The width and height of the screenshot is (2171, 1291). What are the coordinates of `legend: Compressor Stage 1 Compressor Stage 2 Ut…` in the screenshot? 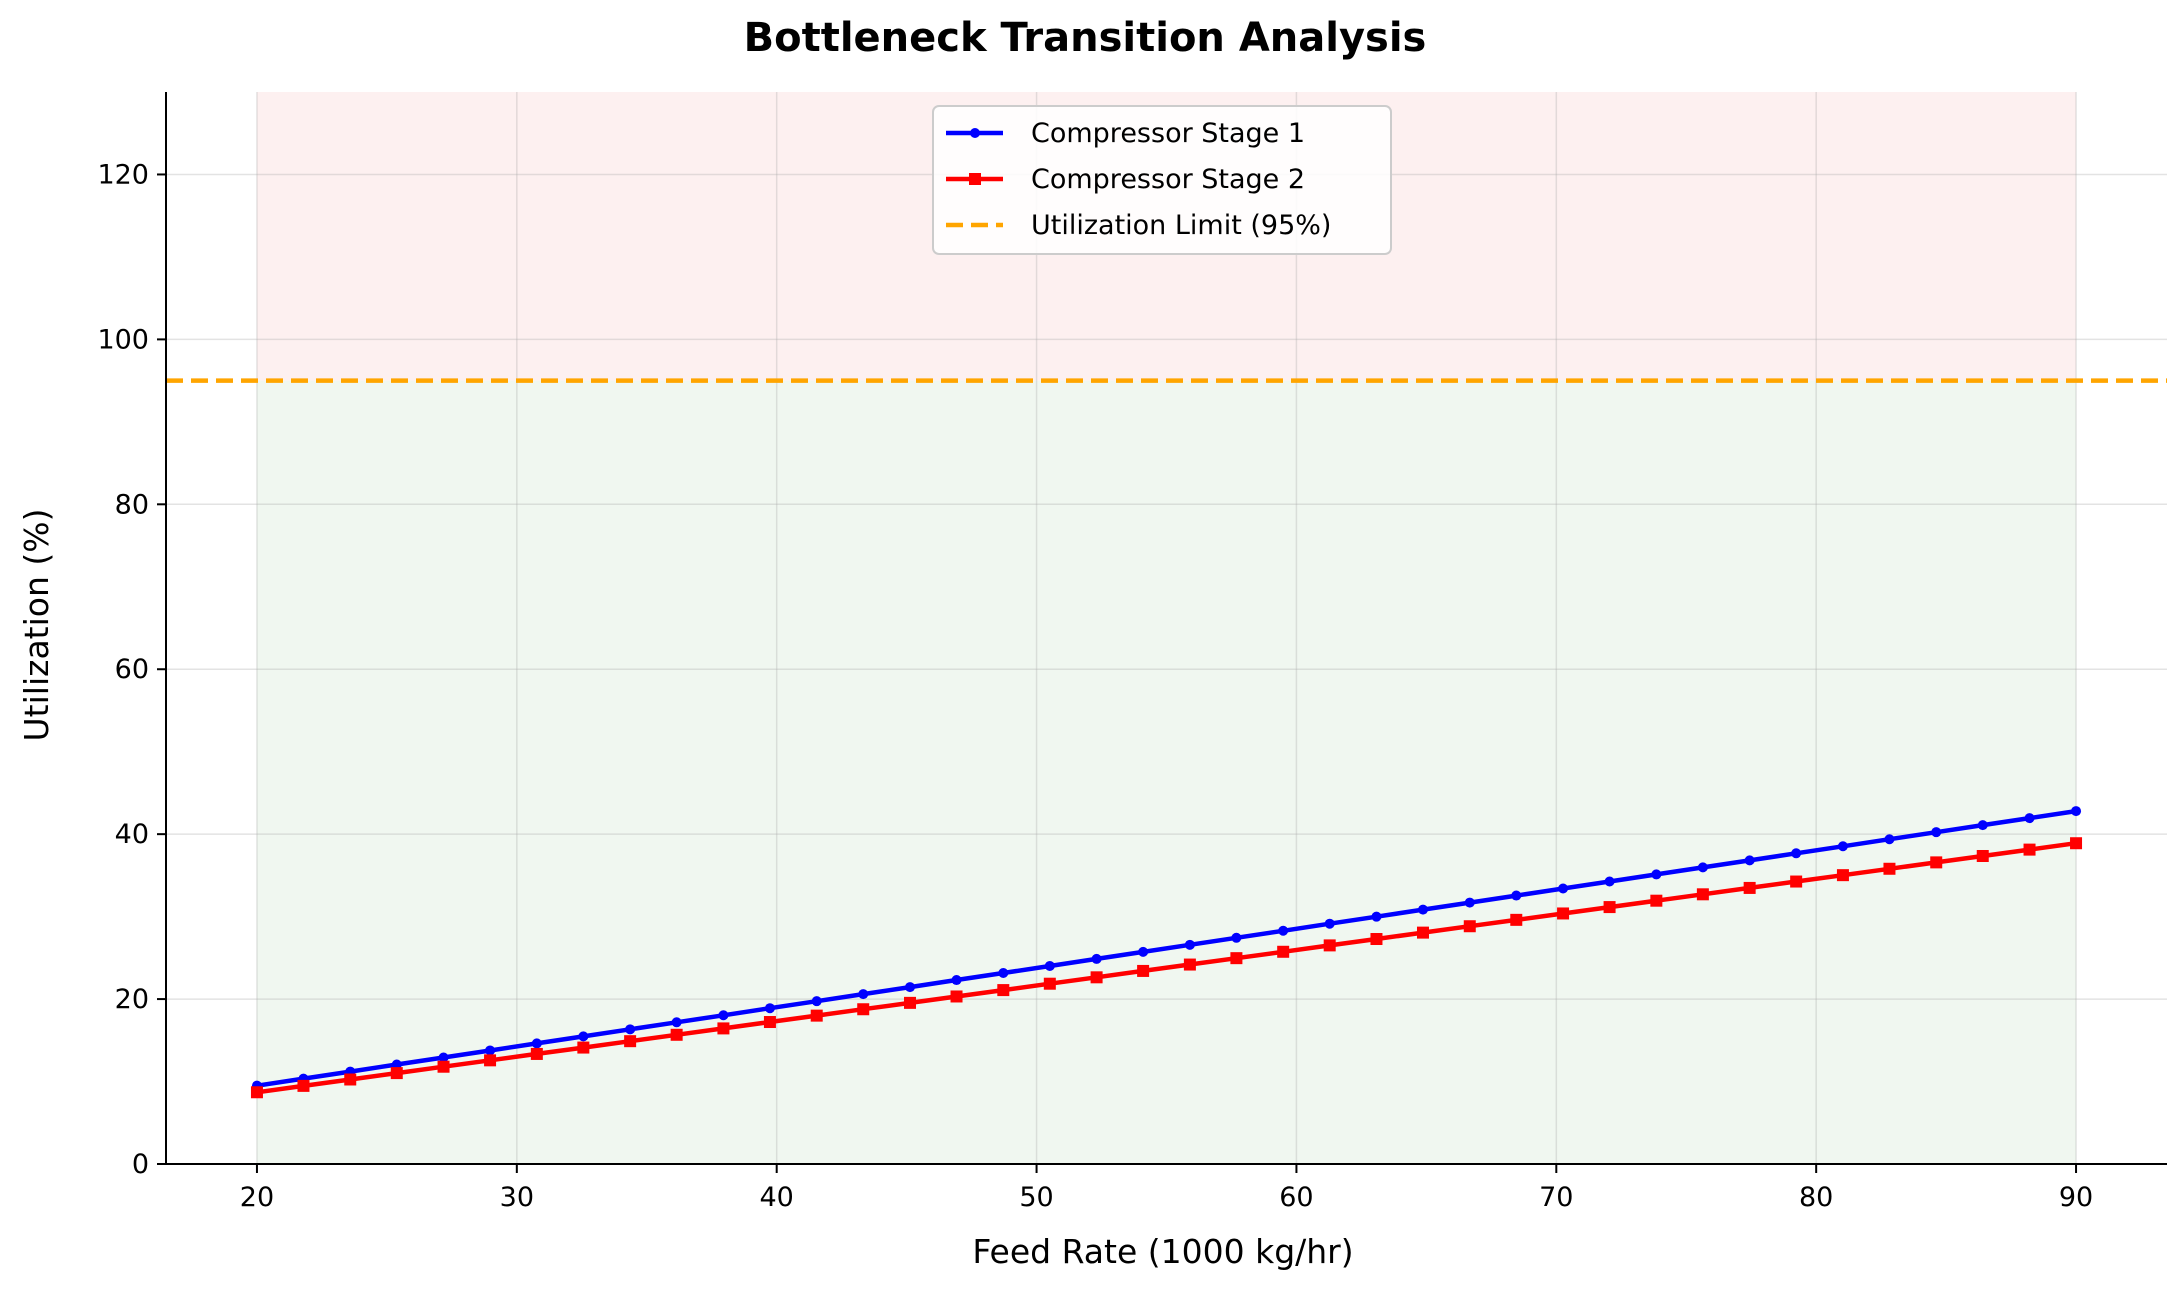 It's located at (1162, 180).